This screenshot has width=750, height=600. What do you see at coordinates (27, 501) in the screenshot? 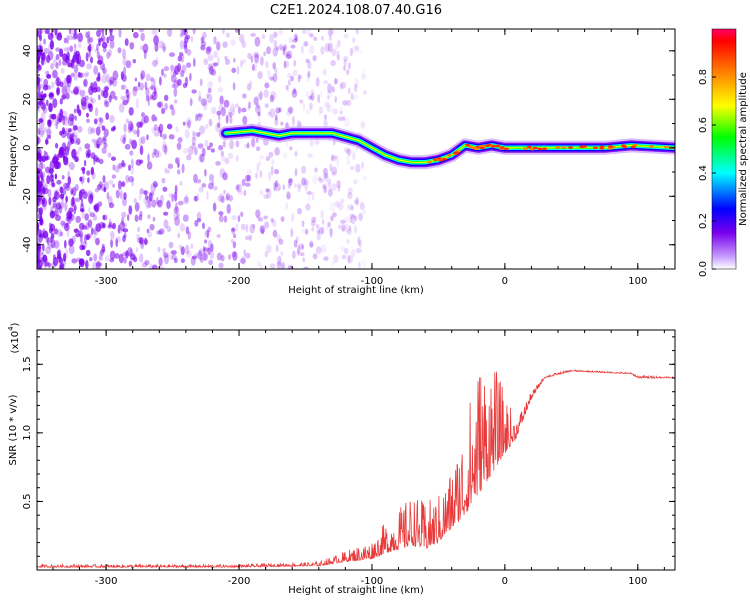
I see `y-tick-label: 0.5` at bounding box center [27, 501].